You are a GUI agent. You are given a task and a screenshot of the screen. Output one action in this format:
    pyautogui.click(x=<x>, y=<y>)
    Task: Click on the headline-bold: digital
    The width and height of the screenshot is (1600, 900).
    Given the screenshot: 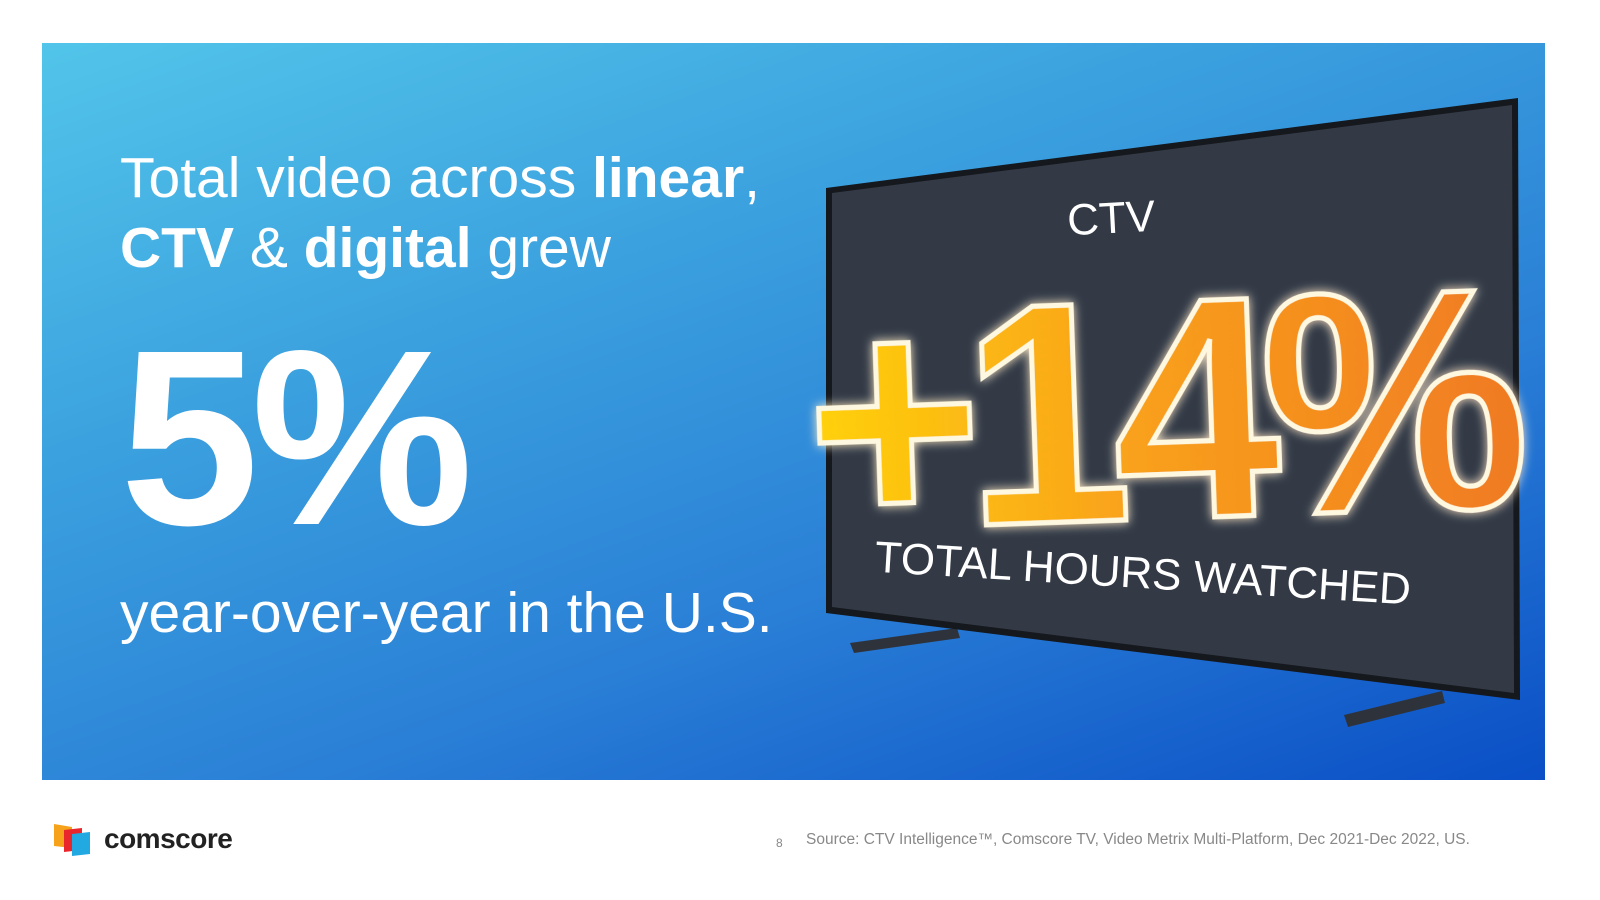 What is the action you would take?
    pyautogui.click(x=387, y=248)
    